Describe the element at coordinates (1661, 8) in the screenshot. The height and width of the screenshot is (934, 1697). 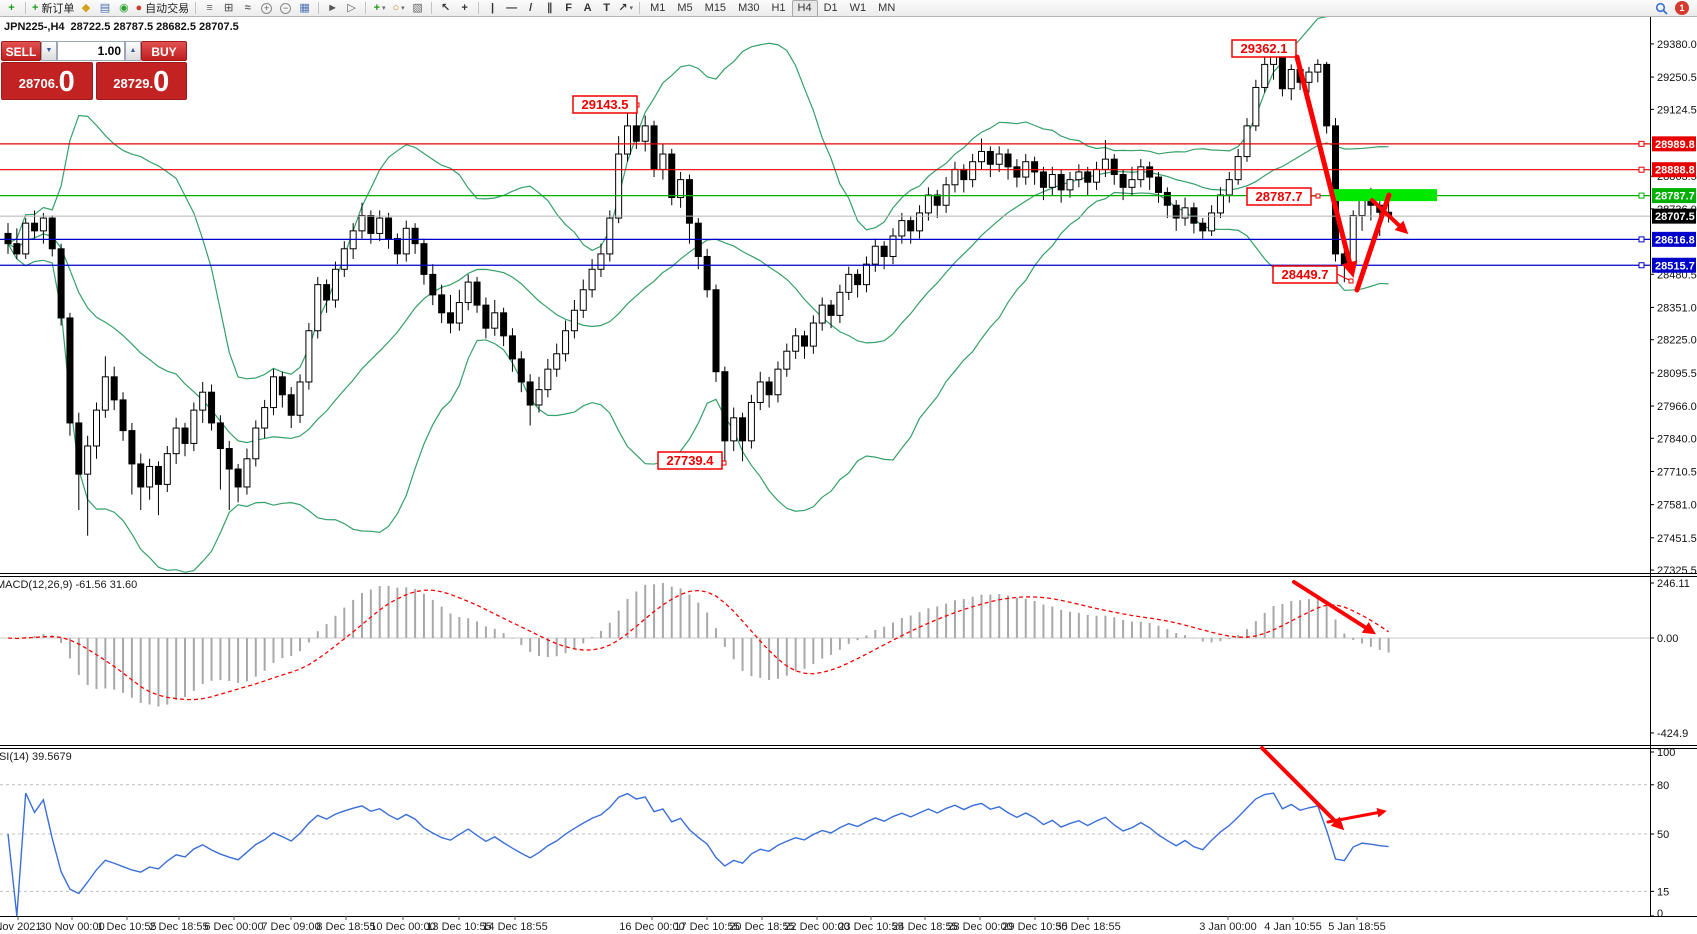
I see `search-icon` at that location.